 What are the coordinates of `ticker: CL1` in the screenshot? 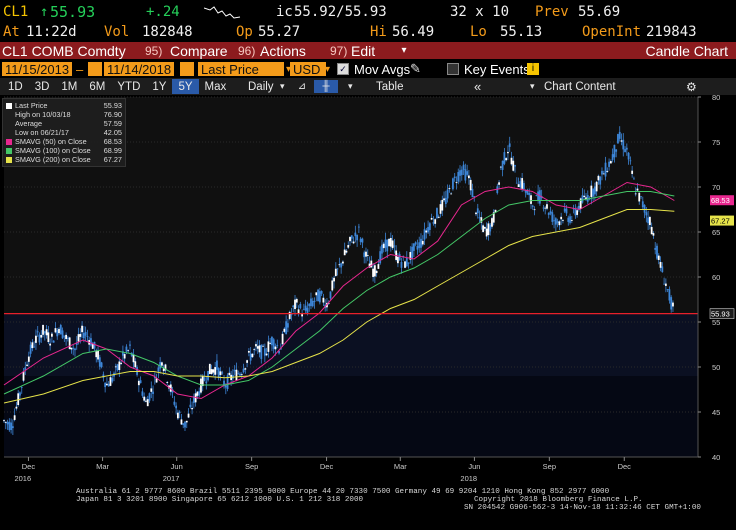 It's located at (16, 12).